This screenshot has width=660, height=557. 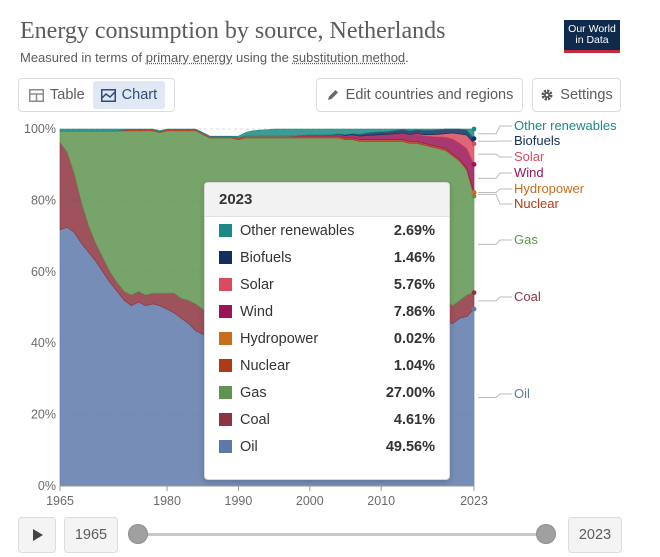 I want to click on y-tick-label: 40%, so click(x=43, y=343).